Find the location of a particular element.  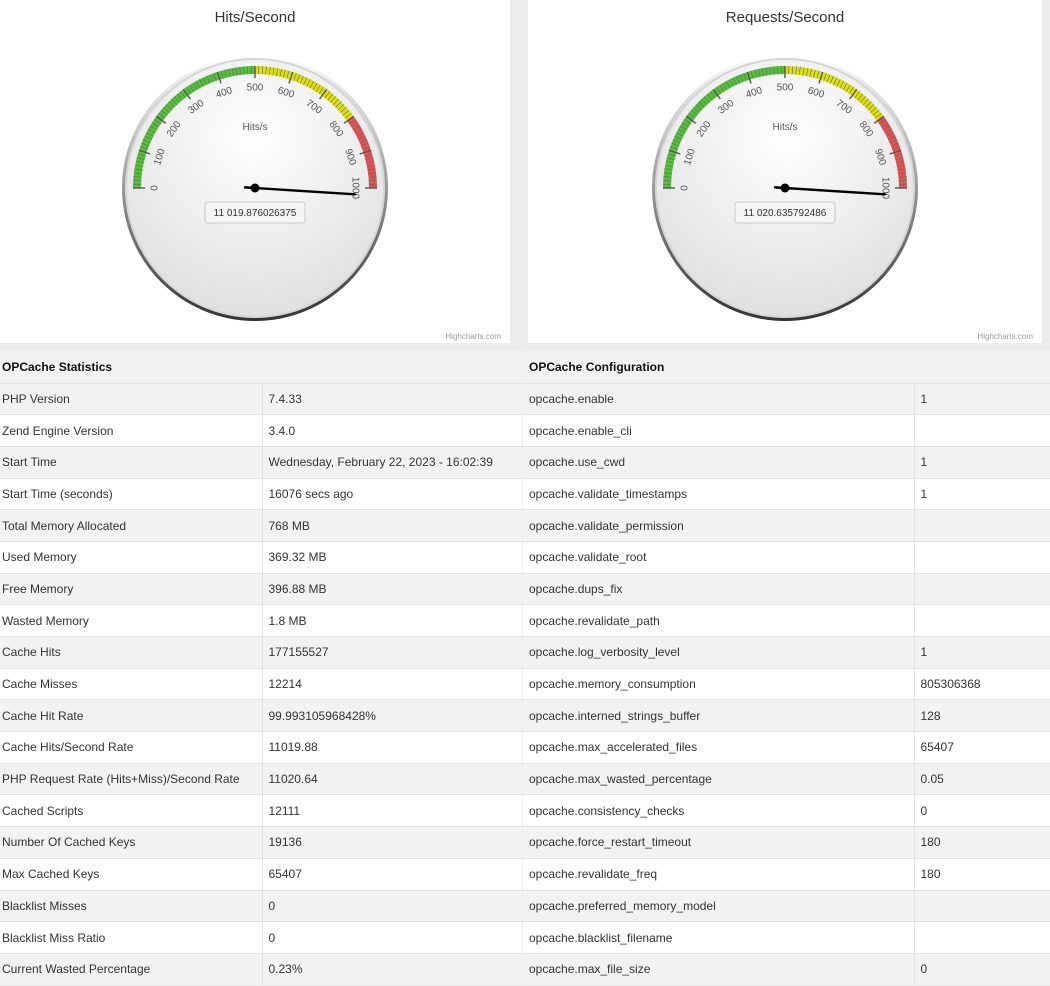

table-row: Total Memory Allocated 768 MB is located at coordinates (261, 526).